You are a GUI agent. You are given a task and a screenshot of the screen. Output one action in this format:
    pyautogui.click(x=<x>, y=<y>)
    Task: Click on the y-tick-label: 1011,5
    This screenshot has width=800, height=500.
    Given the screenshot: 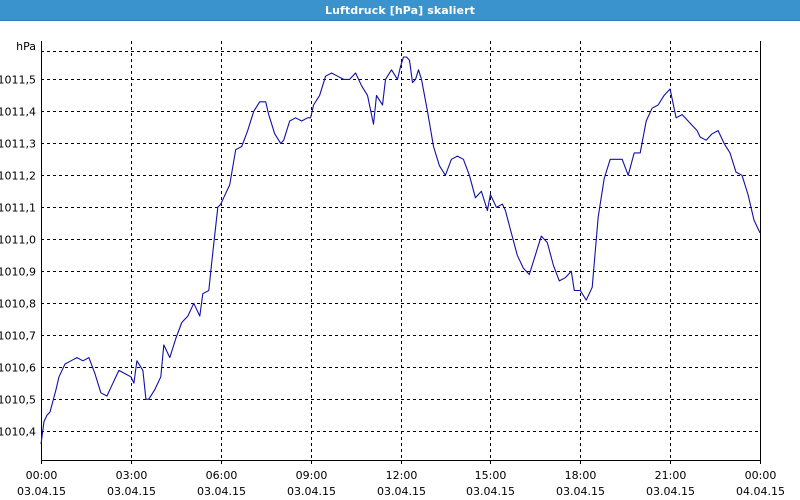 What is the action you would take?
    pyautogui.click(x=18, y=80)
    